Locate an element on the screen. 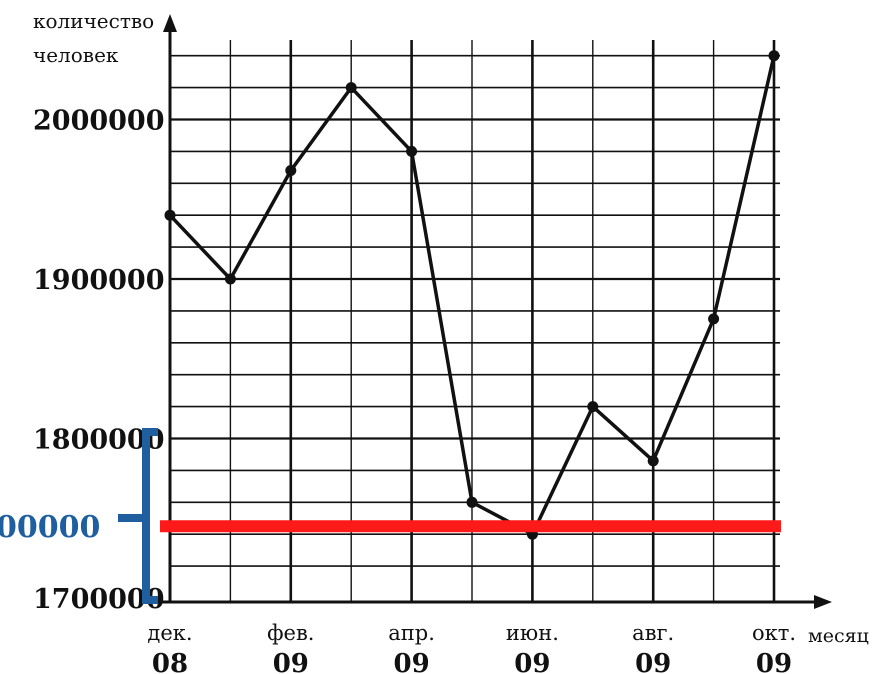  y-axis-label-line1: количество is located at coordinates (93, 21).